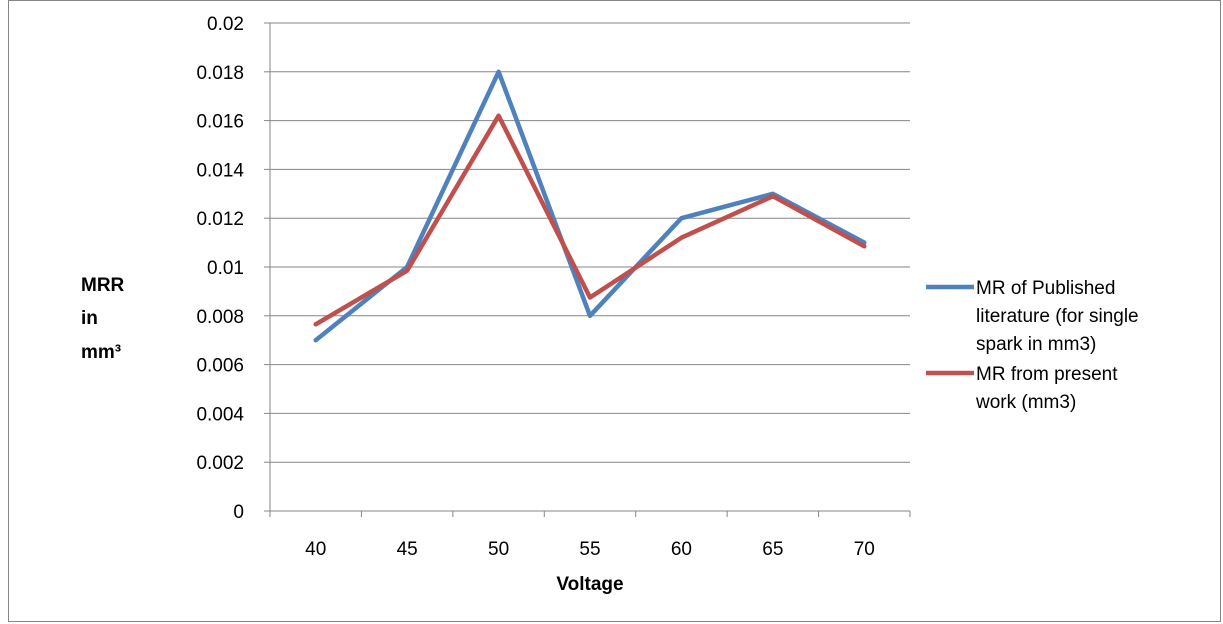  I want to click on y-tick-label: 0.004, so click(220, 414).